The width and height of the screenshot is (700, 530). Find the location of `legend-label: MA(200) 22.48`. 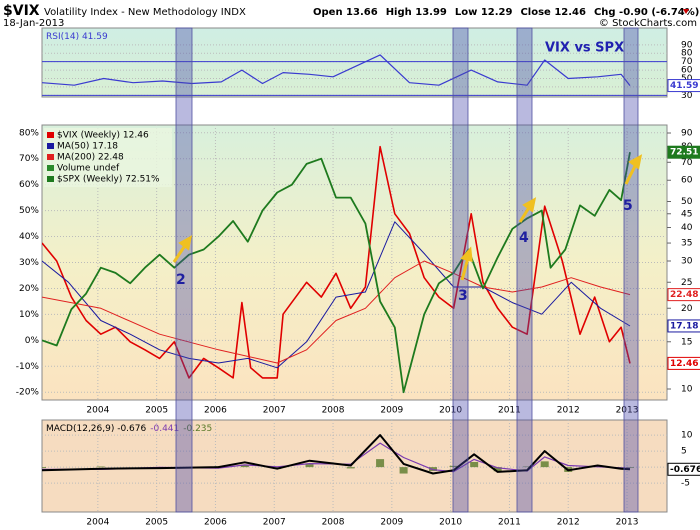

legend-label: MA(200) 22.48 is located at coordinates (90, 158).